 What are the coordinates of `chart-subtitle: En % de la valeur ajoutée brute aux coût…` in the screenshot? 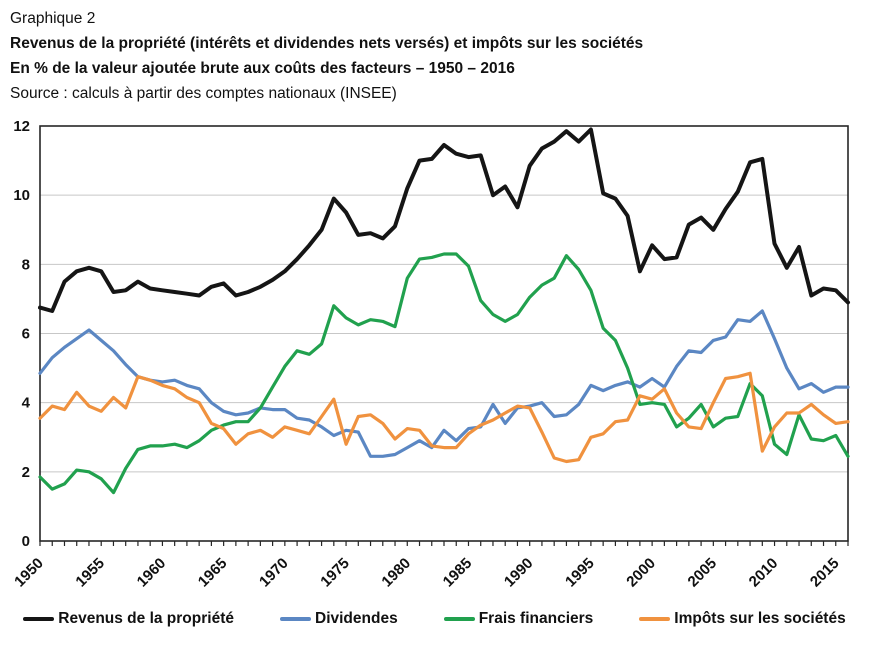 It's located at (262, 68).